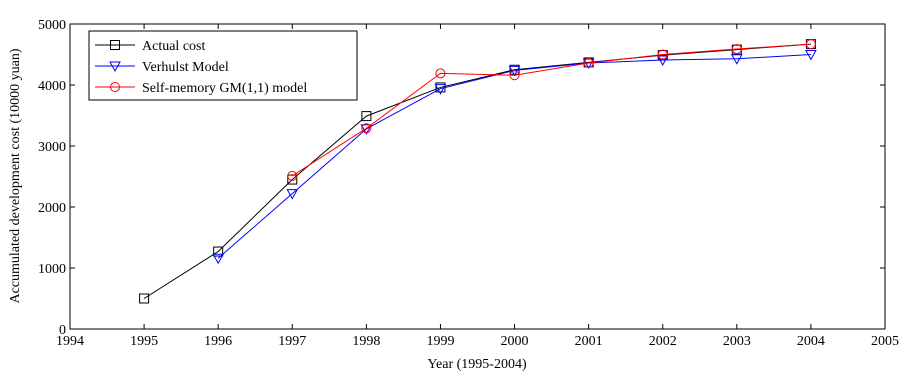  Describe the element at coordinates (173, 46) in the screenshot. I see `legend-label: Actual cost` at that location.